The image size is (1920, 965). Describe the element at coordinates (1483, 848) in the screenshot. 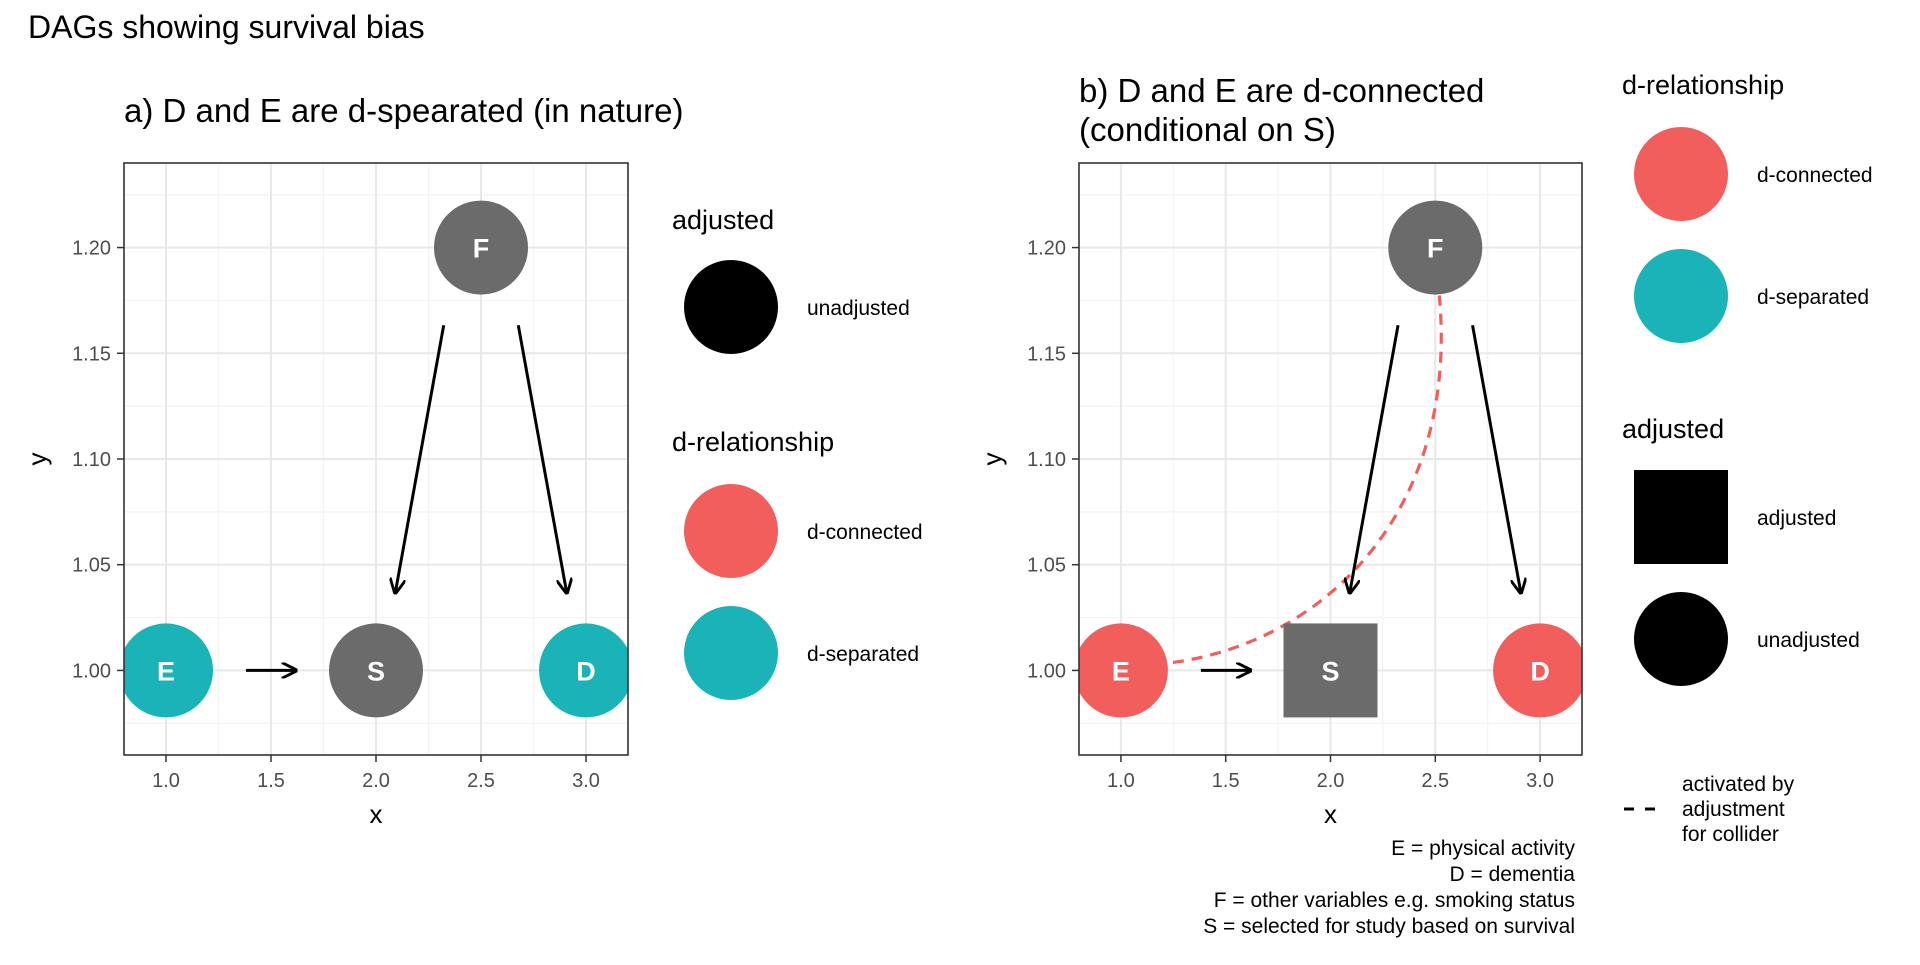

I see `caption-line: E = physical activity` at that location.